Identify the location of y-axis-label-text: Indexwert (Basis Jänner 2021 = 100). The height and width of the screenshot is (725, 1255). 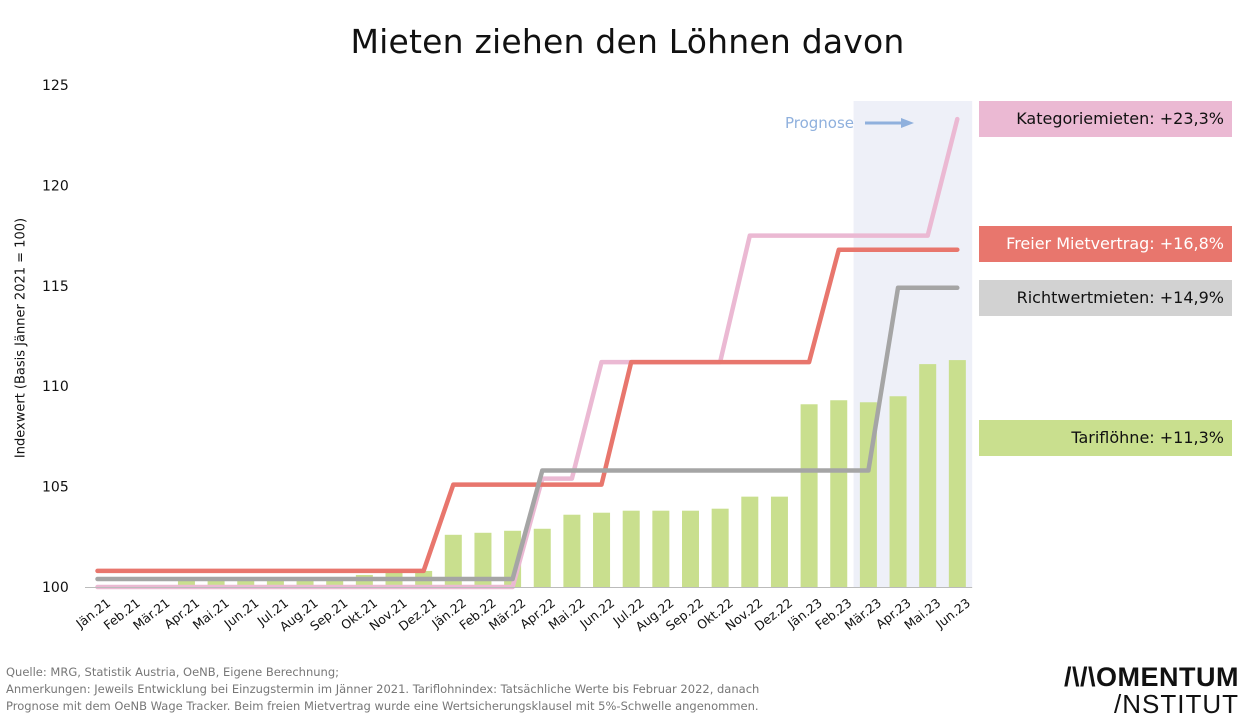
(21, 338).